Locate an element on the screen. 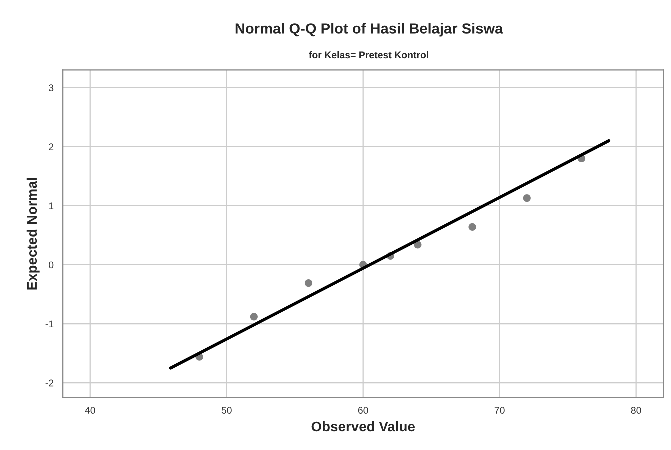 The width and height of the screenshot is (671, 450). y-tick-label: -1 is located at coordinates (50, 324).